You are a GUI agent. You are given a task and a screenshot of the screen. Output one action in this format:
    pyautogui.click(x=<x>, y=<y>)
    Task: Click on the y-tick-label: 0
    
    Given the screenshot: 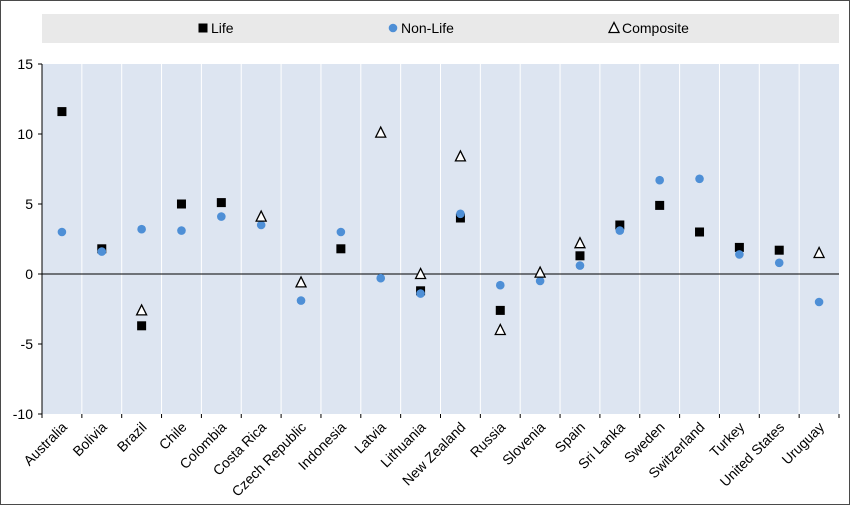 What is the action you would take?
    pyautogui.click(x=29, y=274)
    